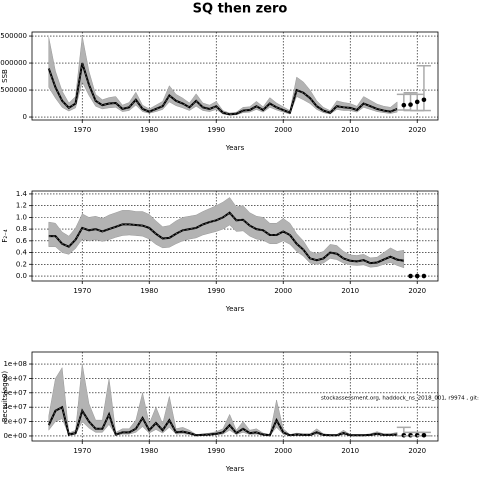  I want to click on y-tick-label: 8e+07, so click(15, 378).